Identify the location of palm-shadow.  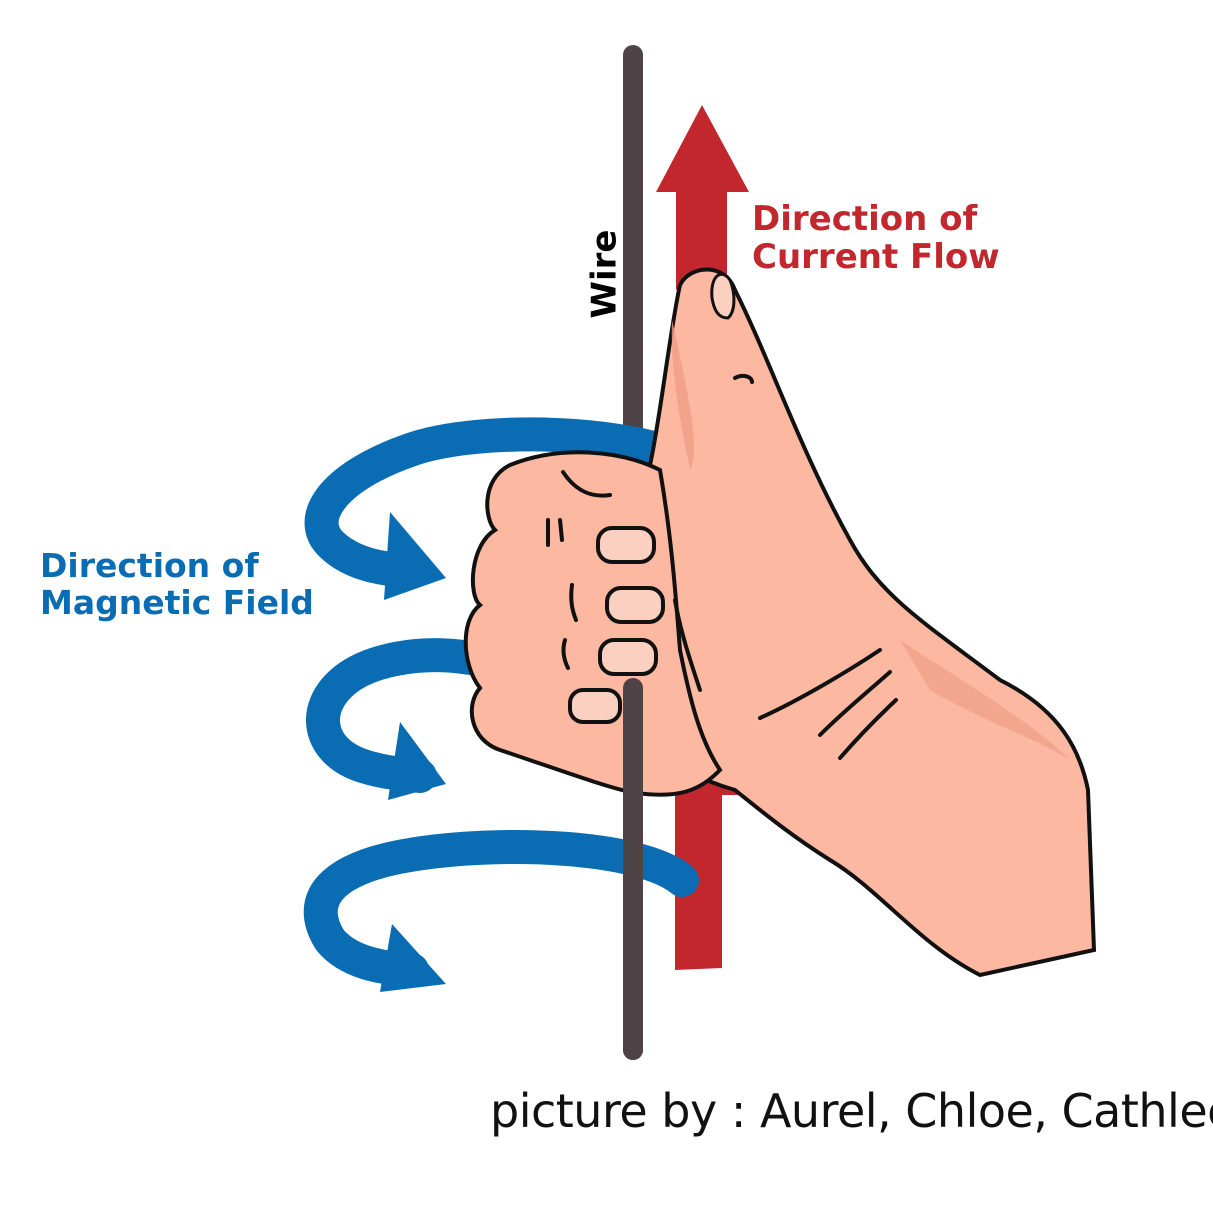
(985, 700).